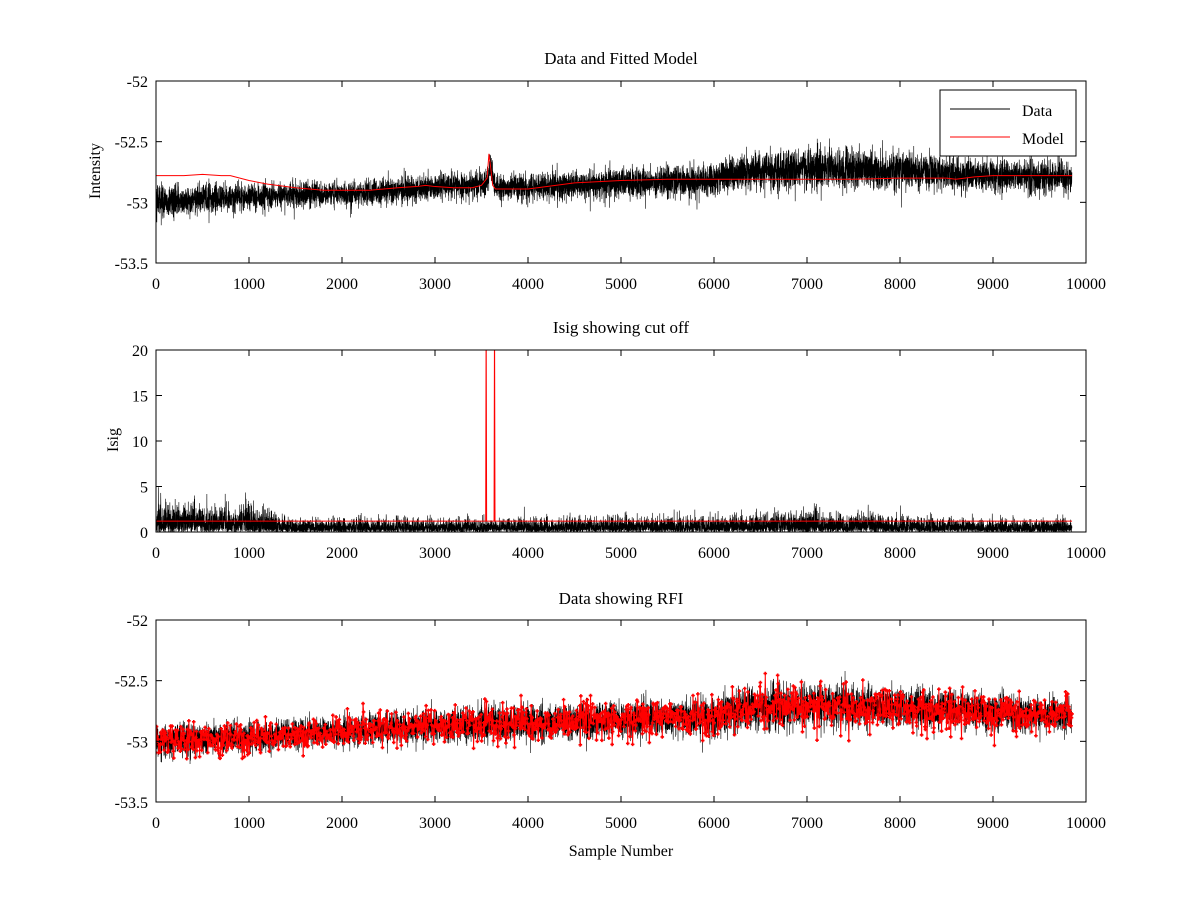 The width and height of the screenshot is (1200, 900). What do you see at coordinates (140, 442) in the screenshot?
I see `y-tick-label: 10` at bounding box center [140, 442].